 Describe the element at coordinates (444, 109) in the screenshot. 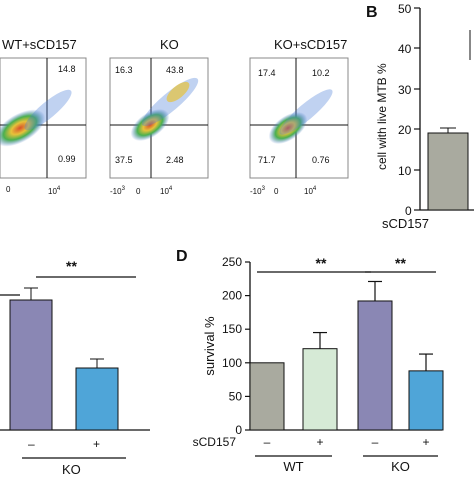

I see `panel-b-chart` at that location.